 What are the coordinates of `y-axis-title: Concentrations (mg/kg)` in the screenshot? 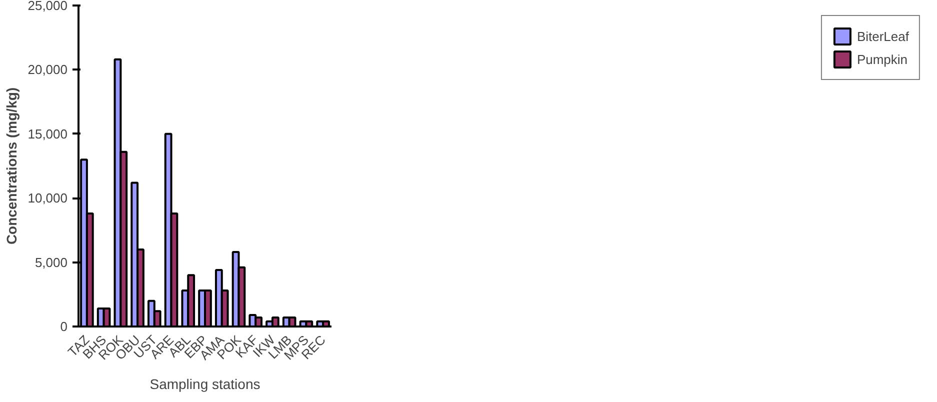 It's located at (12, 166).